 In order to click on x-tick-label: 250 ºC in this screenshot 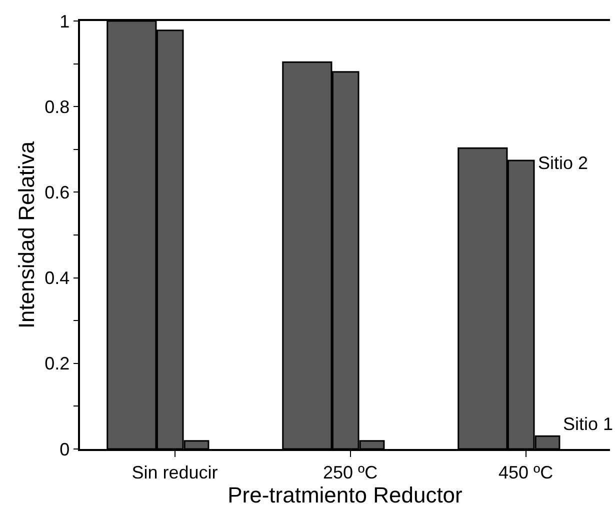, I will do `click(350, 472)`.